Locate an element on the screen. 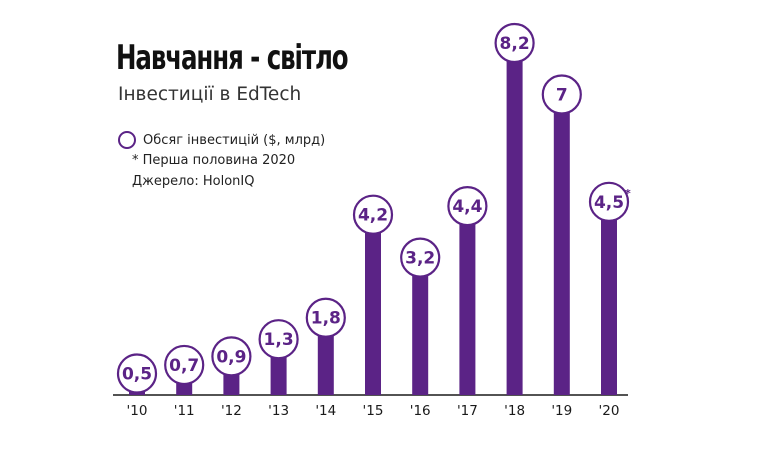  x-tick-label: '13 is located at coordinates (278, 411).